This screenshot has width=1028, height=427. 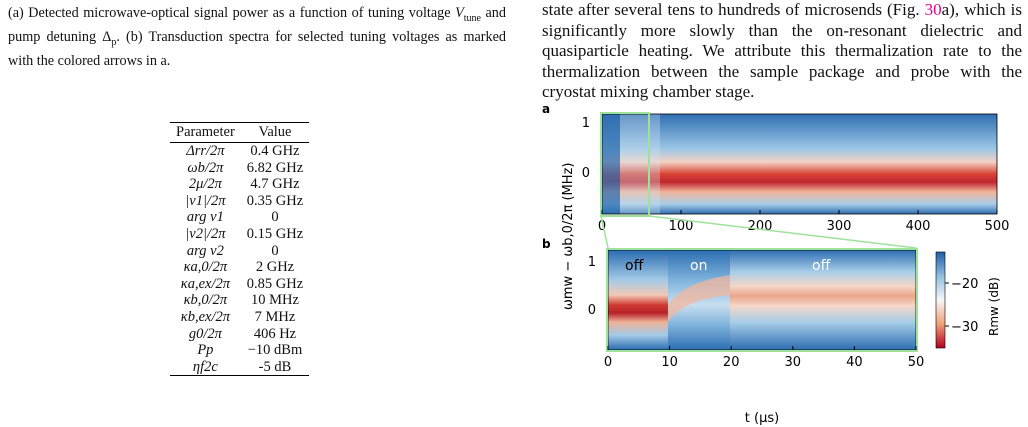 I want to click on xtick-label: 10, so click(x=669, y=362).